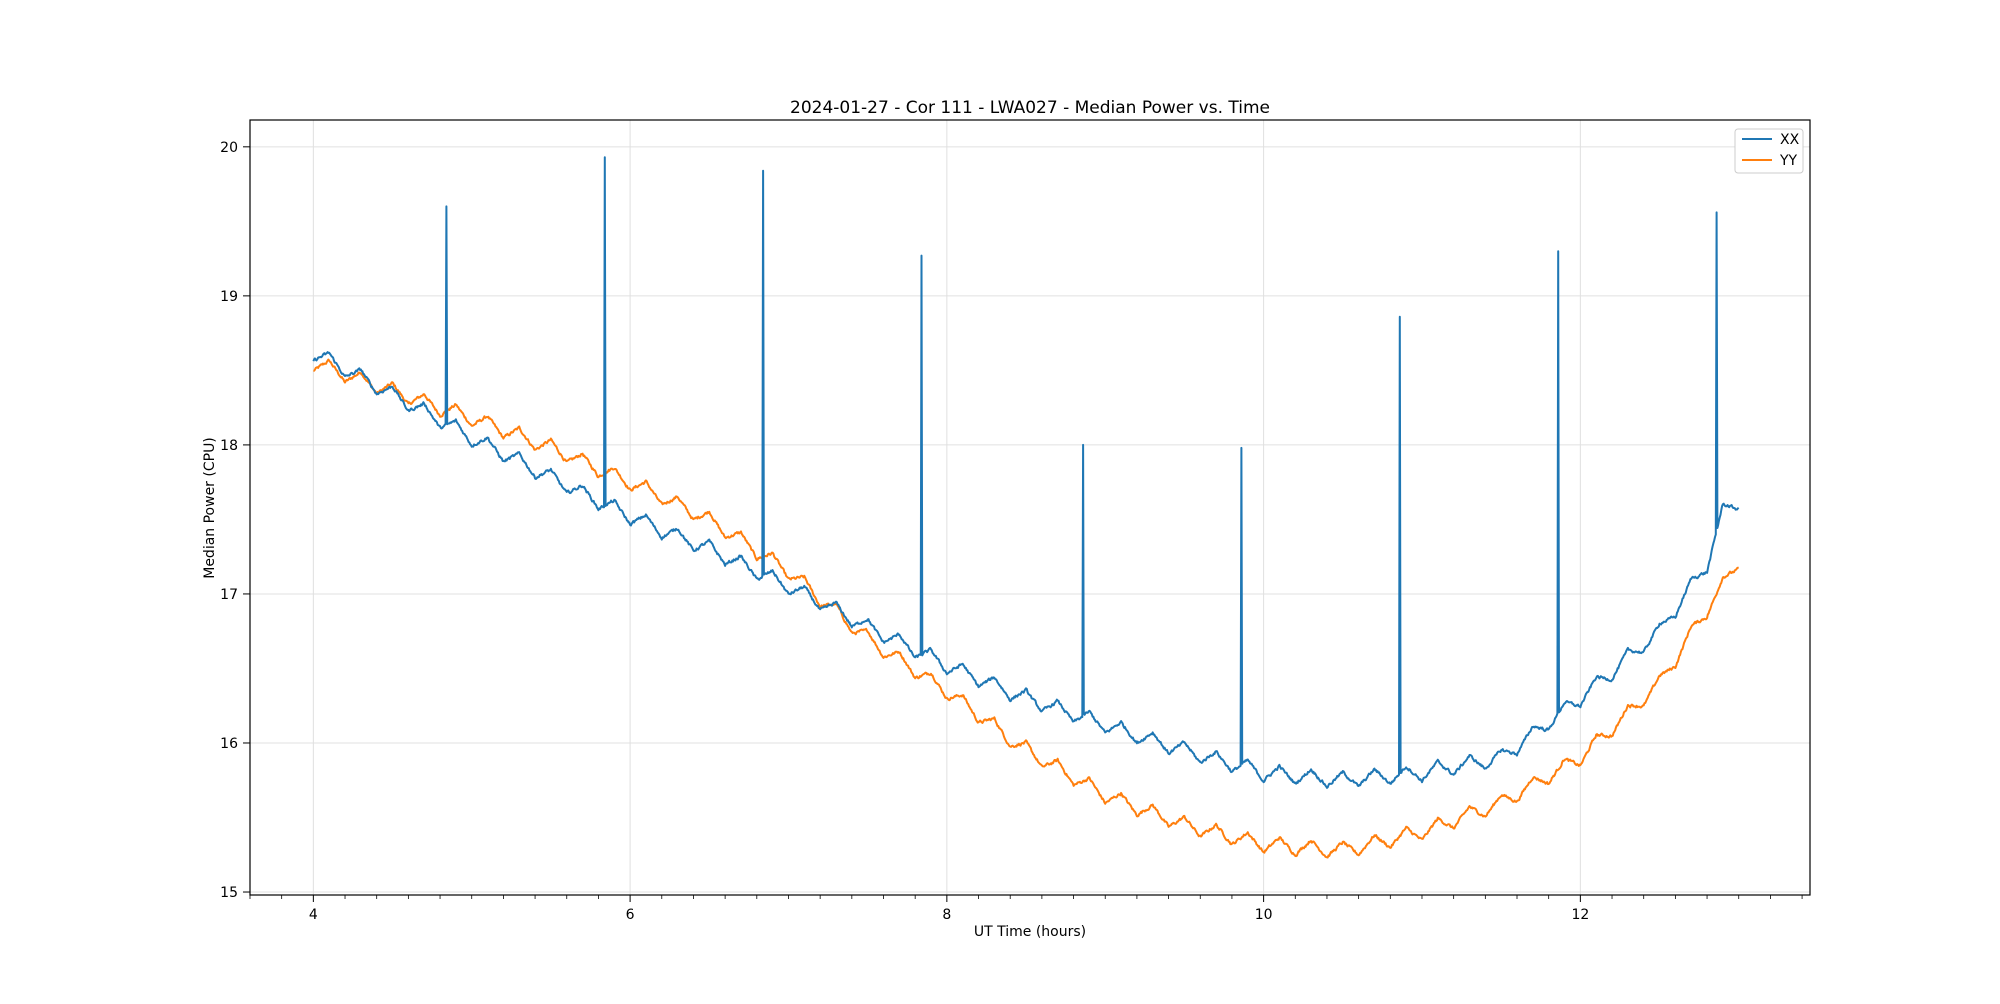  What do you see at coordinates (313, 915) in the screenshot?
I see `x-tick-label: 4` at bounding box center [313, 915].